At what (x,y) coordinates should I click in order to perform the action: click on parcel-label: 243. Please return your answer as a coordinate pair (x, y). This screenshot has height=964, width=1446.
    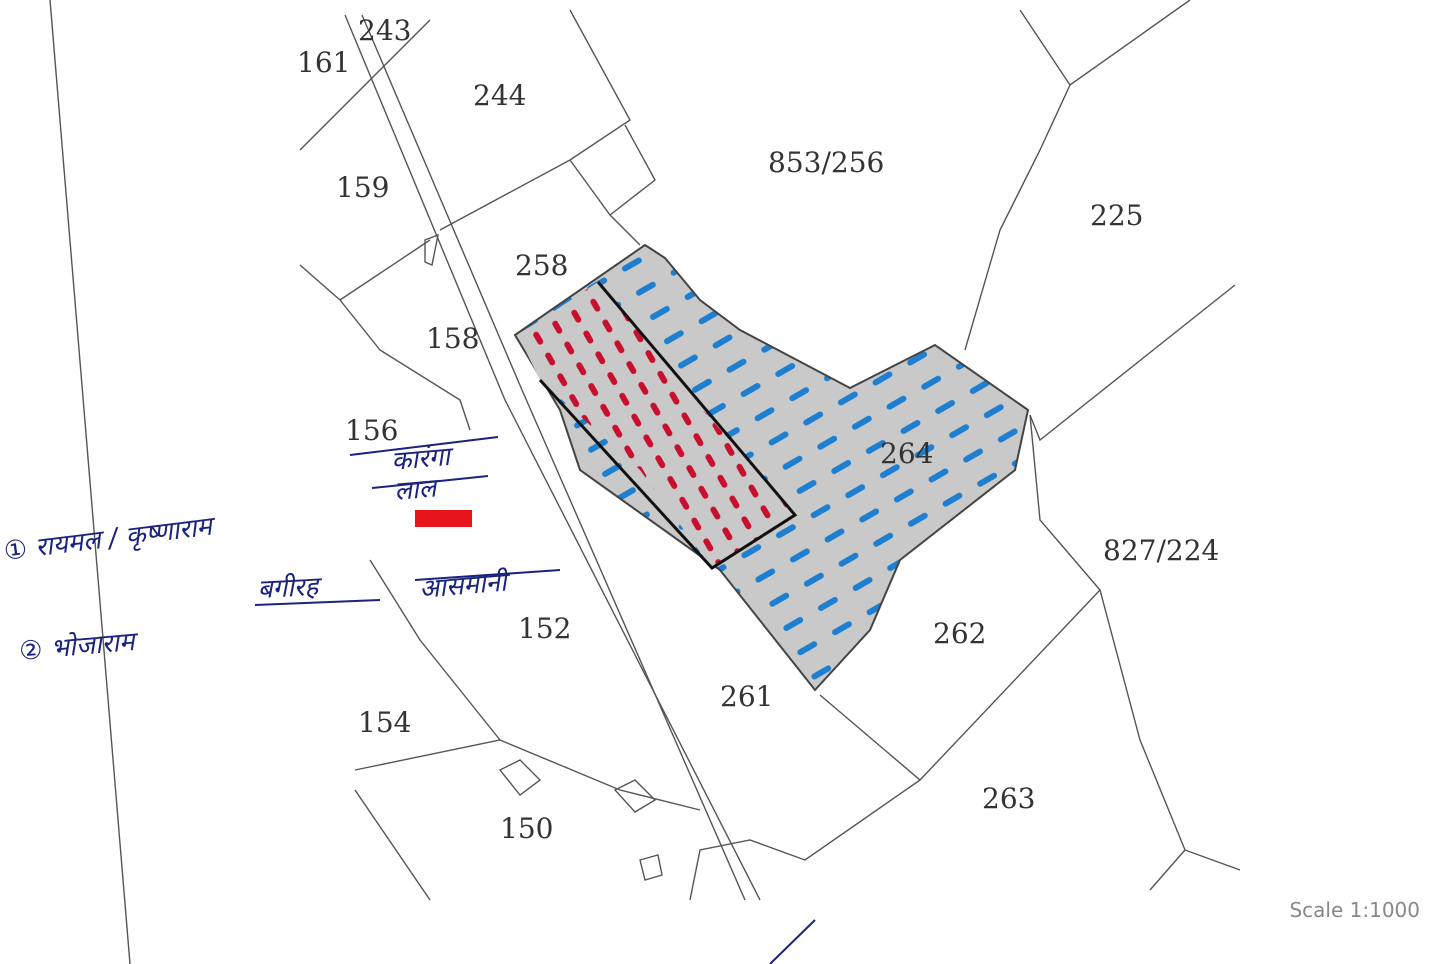
    Looking at the image, I should click on (384, 30).